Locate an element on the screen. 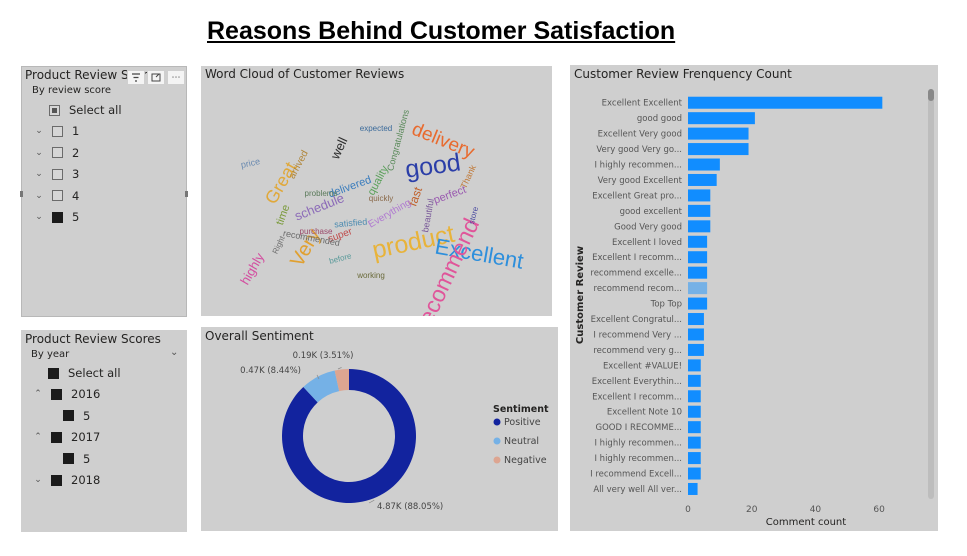 The width and height of the screenshot is (967, 556). score-option-2: ⌄ 2 is located at coordinates (55, 153).